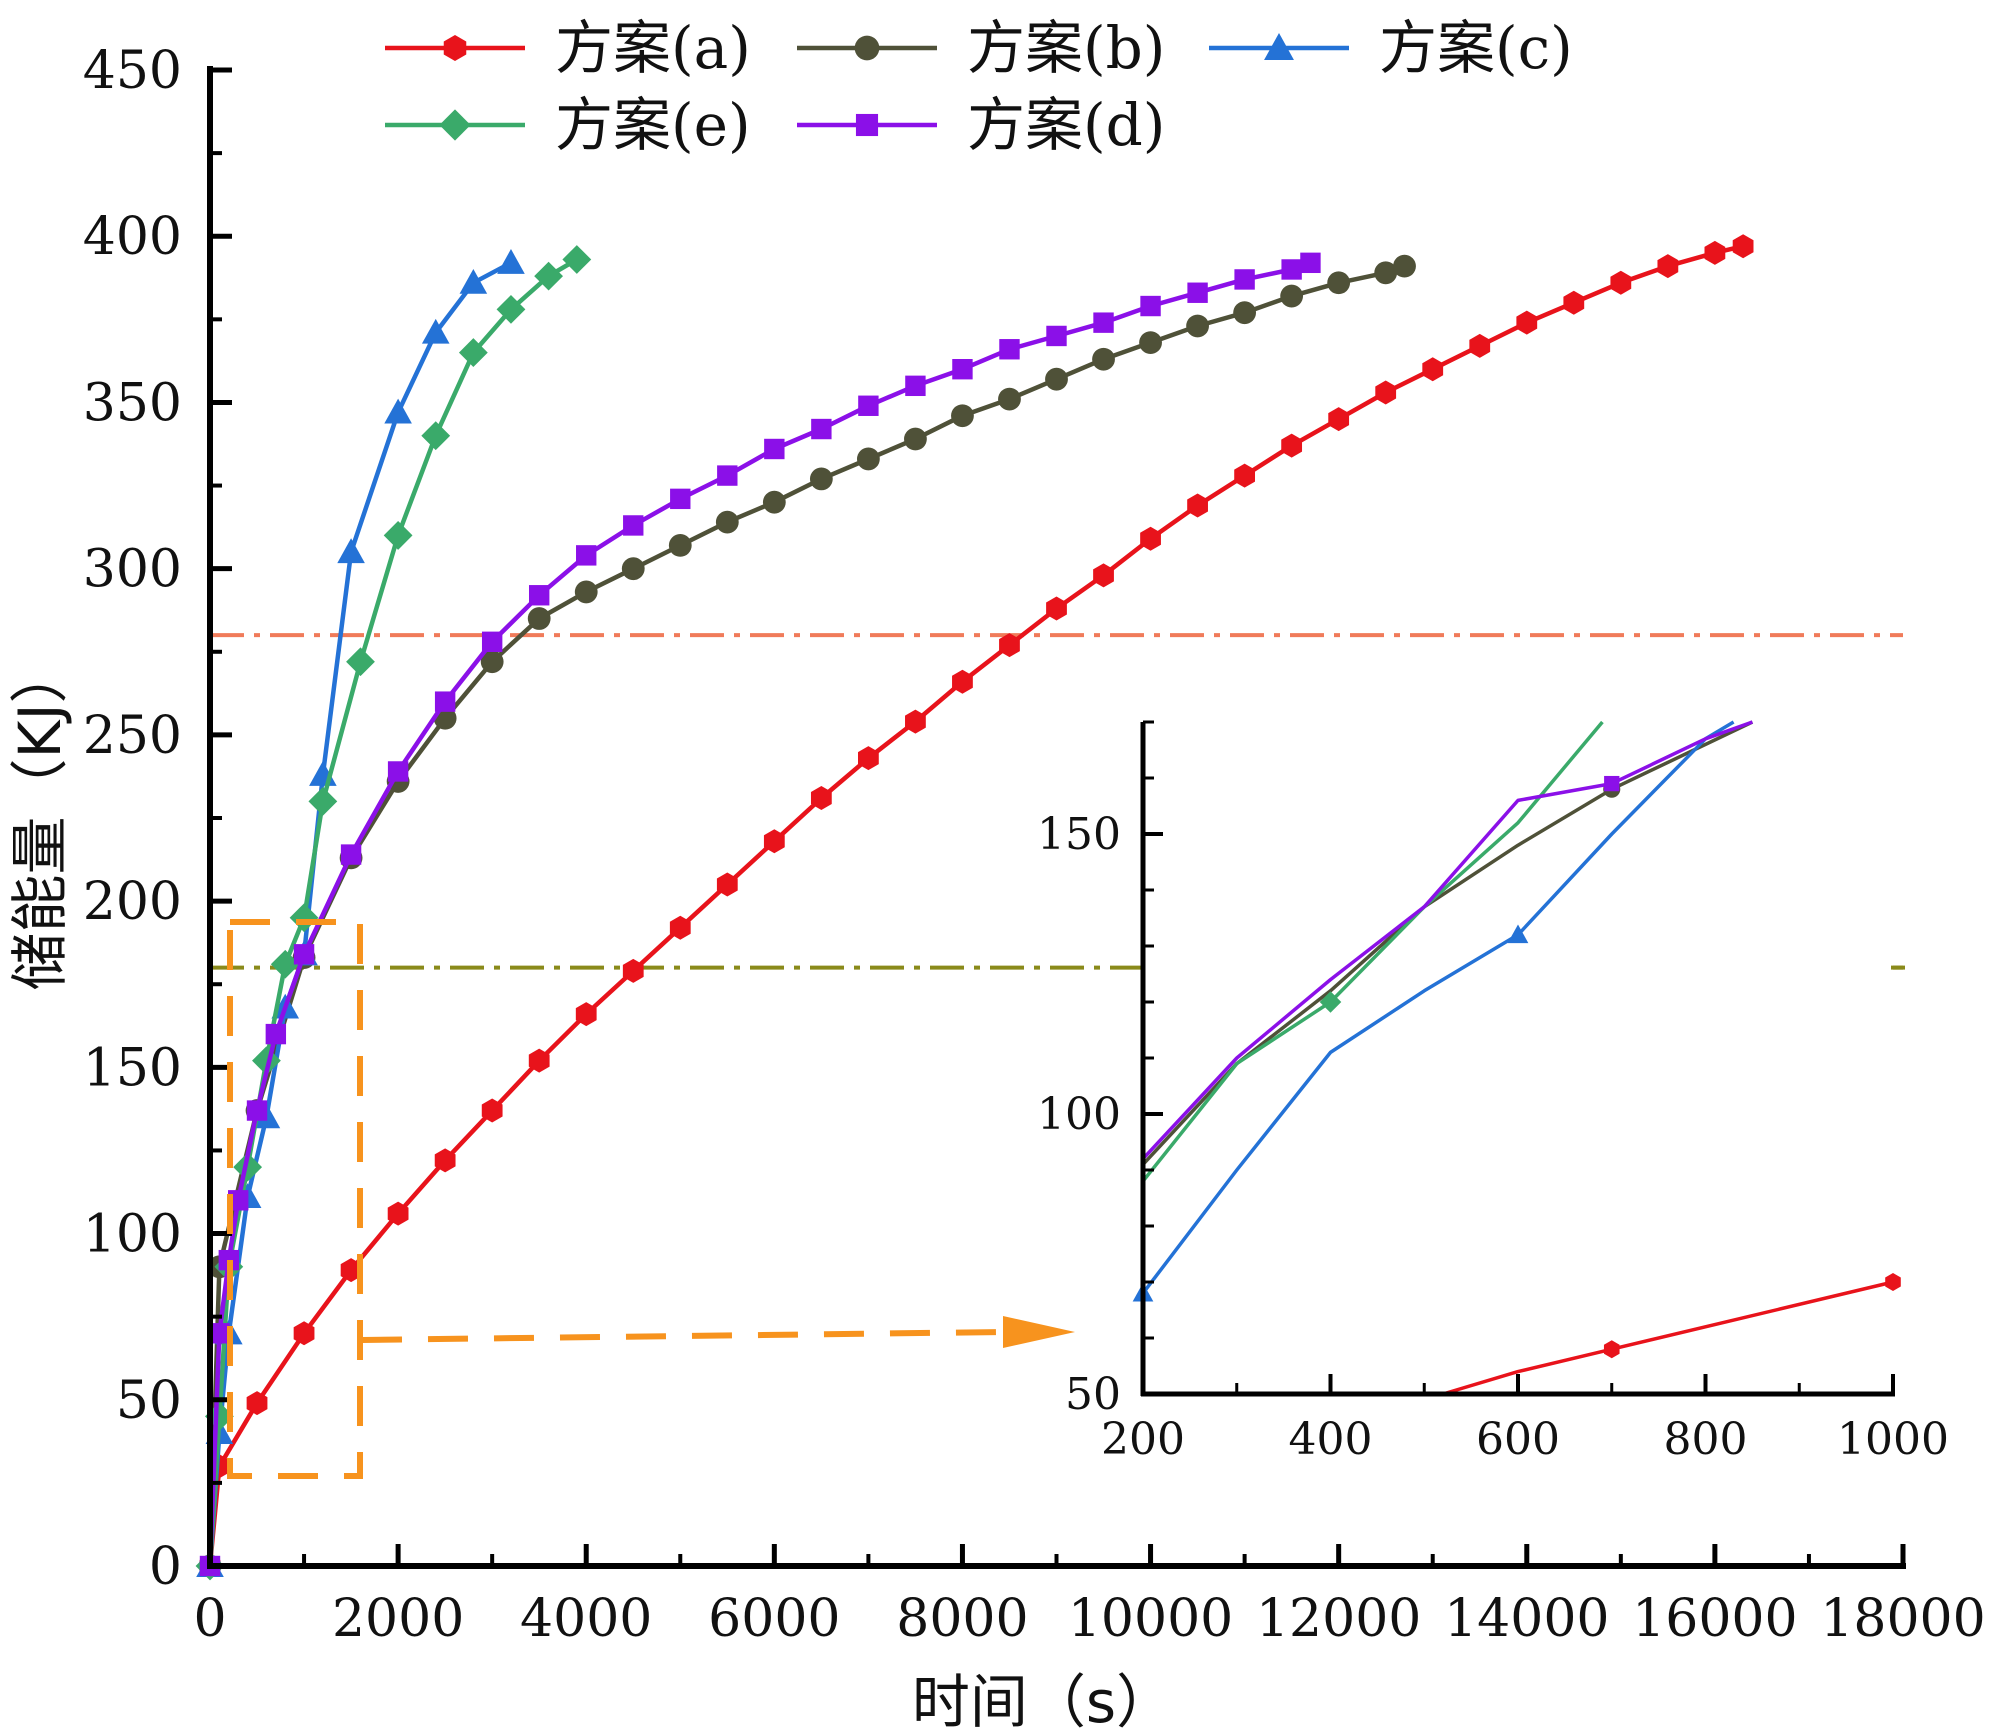 The image size is (2000, 1732). I want to click on x-axis-title: 时间（s）, so click(1043, 1700).